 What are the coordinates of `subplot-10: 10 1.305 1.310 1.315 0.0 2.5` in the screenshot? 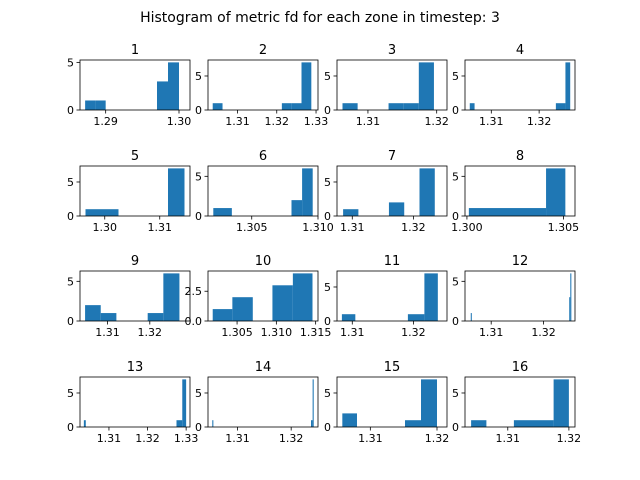 It's located at (258, 296).